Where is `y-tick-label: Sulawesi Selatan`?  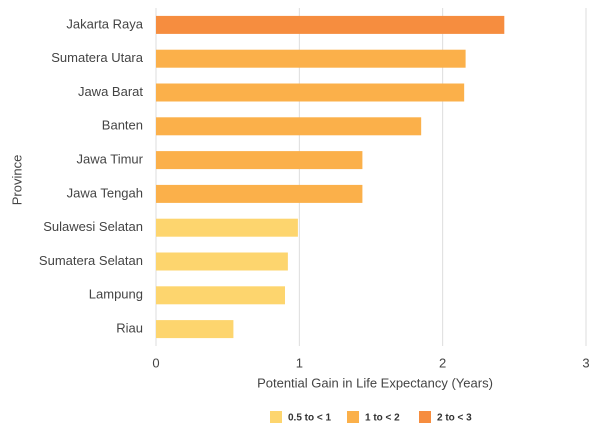 y-tick-label: Sulawesi Selatan is located at coordinates (93, 226).